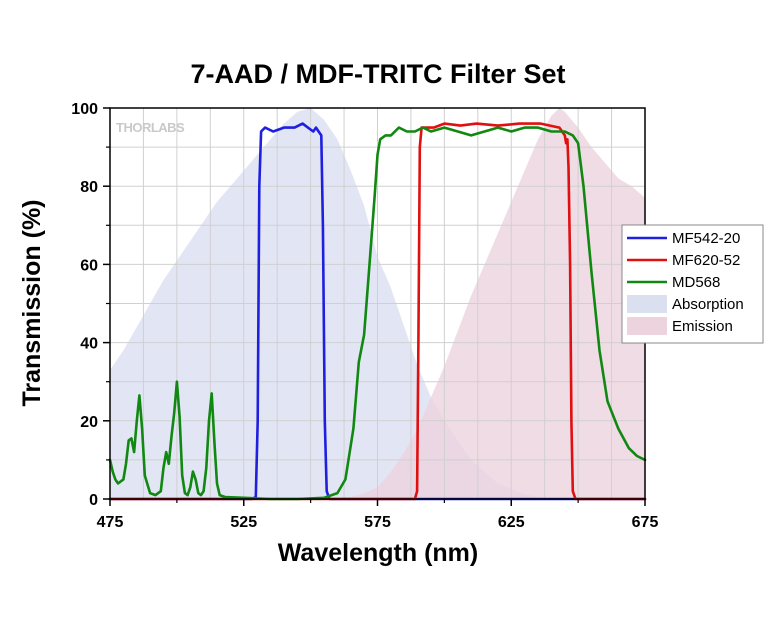 The height and width of the screenshot is (630, 780). Describe the element at coordinates (89, 265) in the screenshot. I see `y-tick-label: 60` at that location.